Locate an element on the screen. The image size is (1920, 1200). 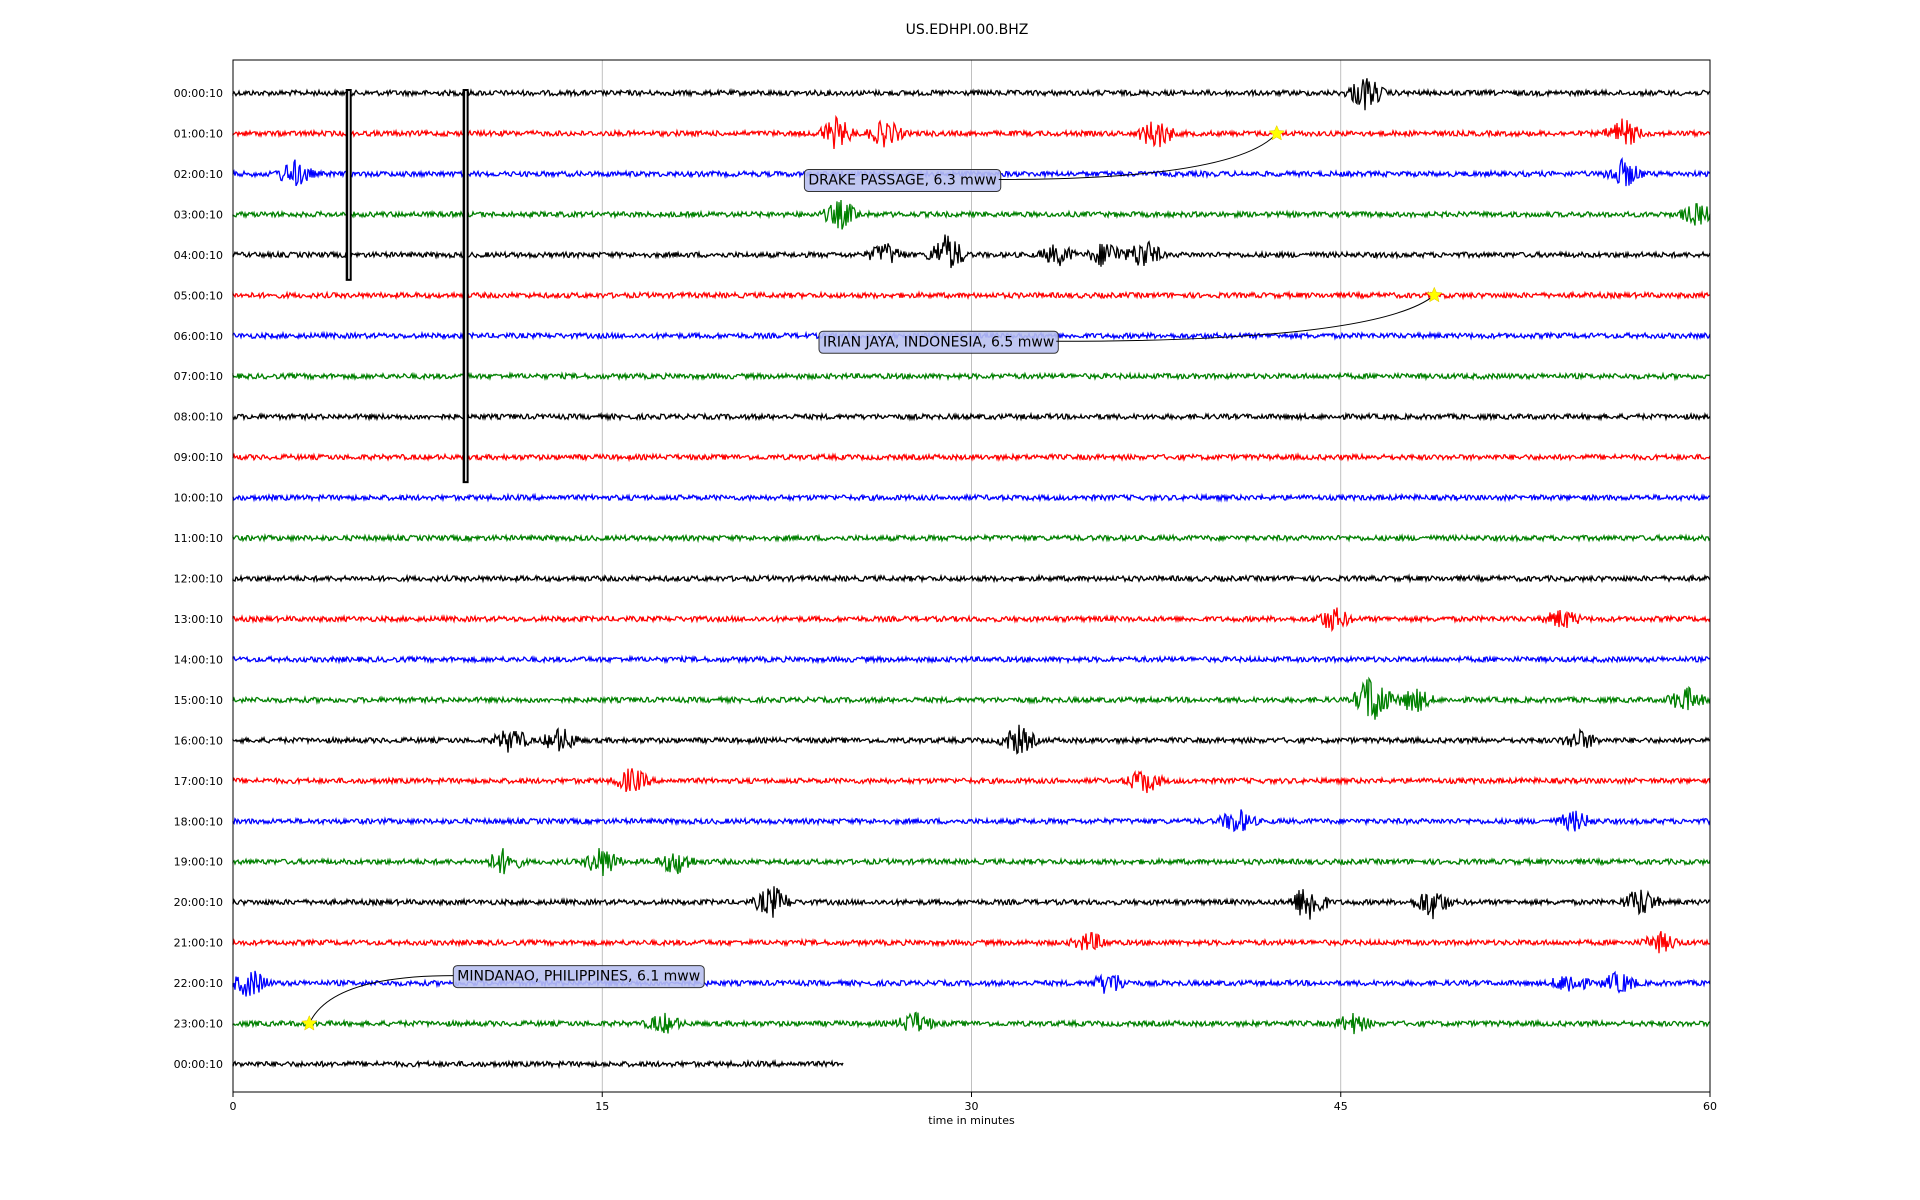
row-time-label: 23:00:10 is located at coordinates (198, 1024).